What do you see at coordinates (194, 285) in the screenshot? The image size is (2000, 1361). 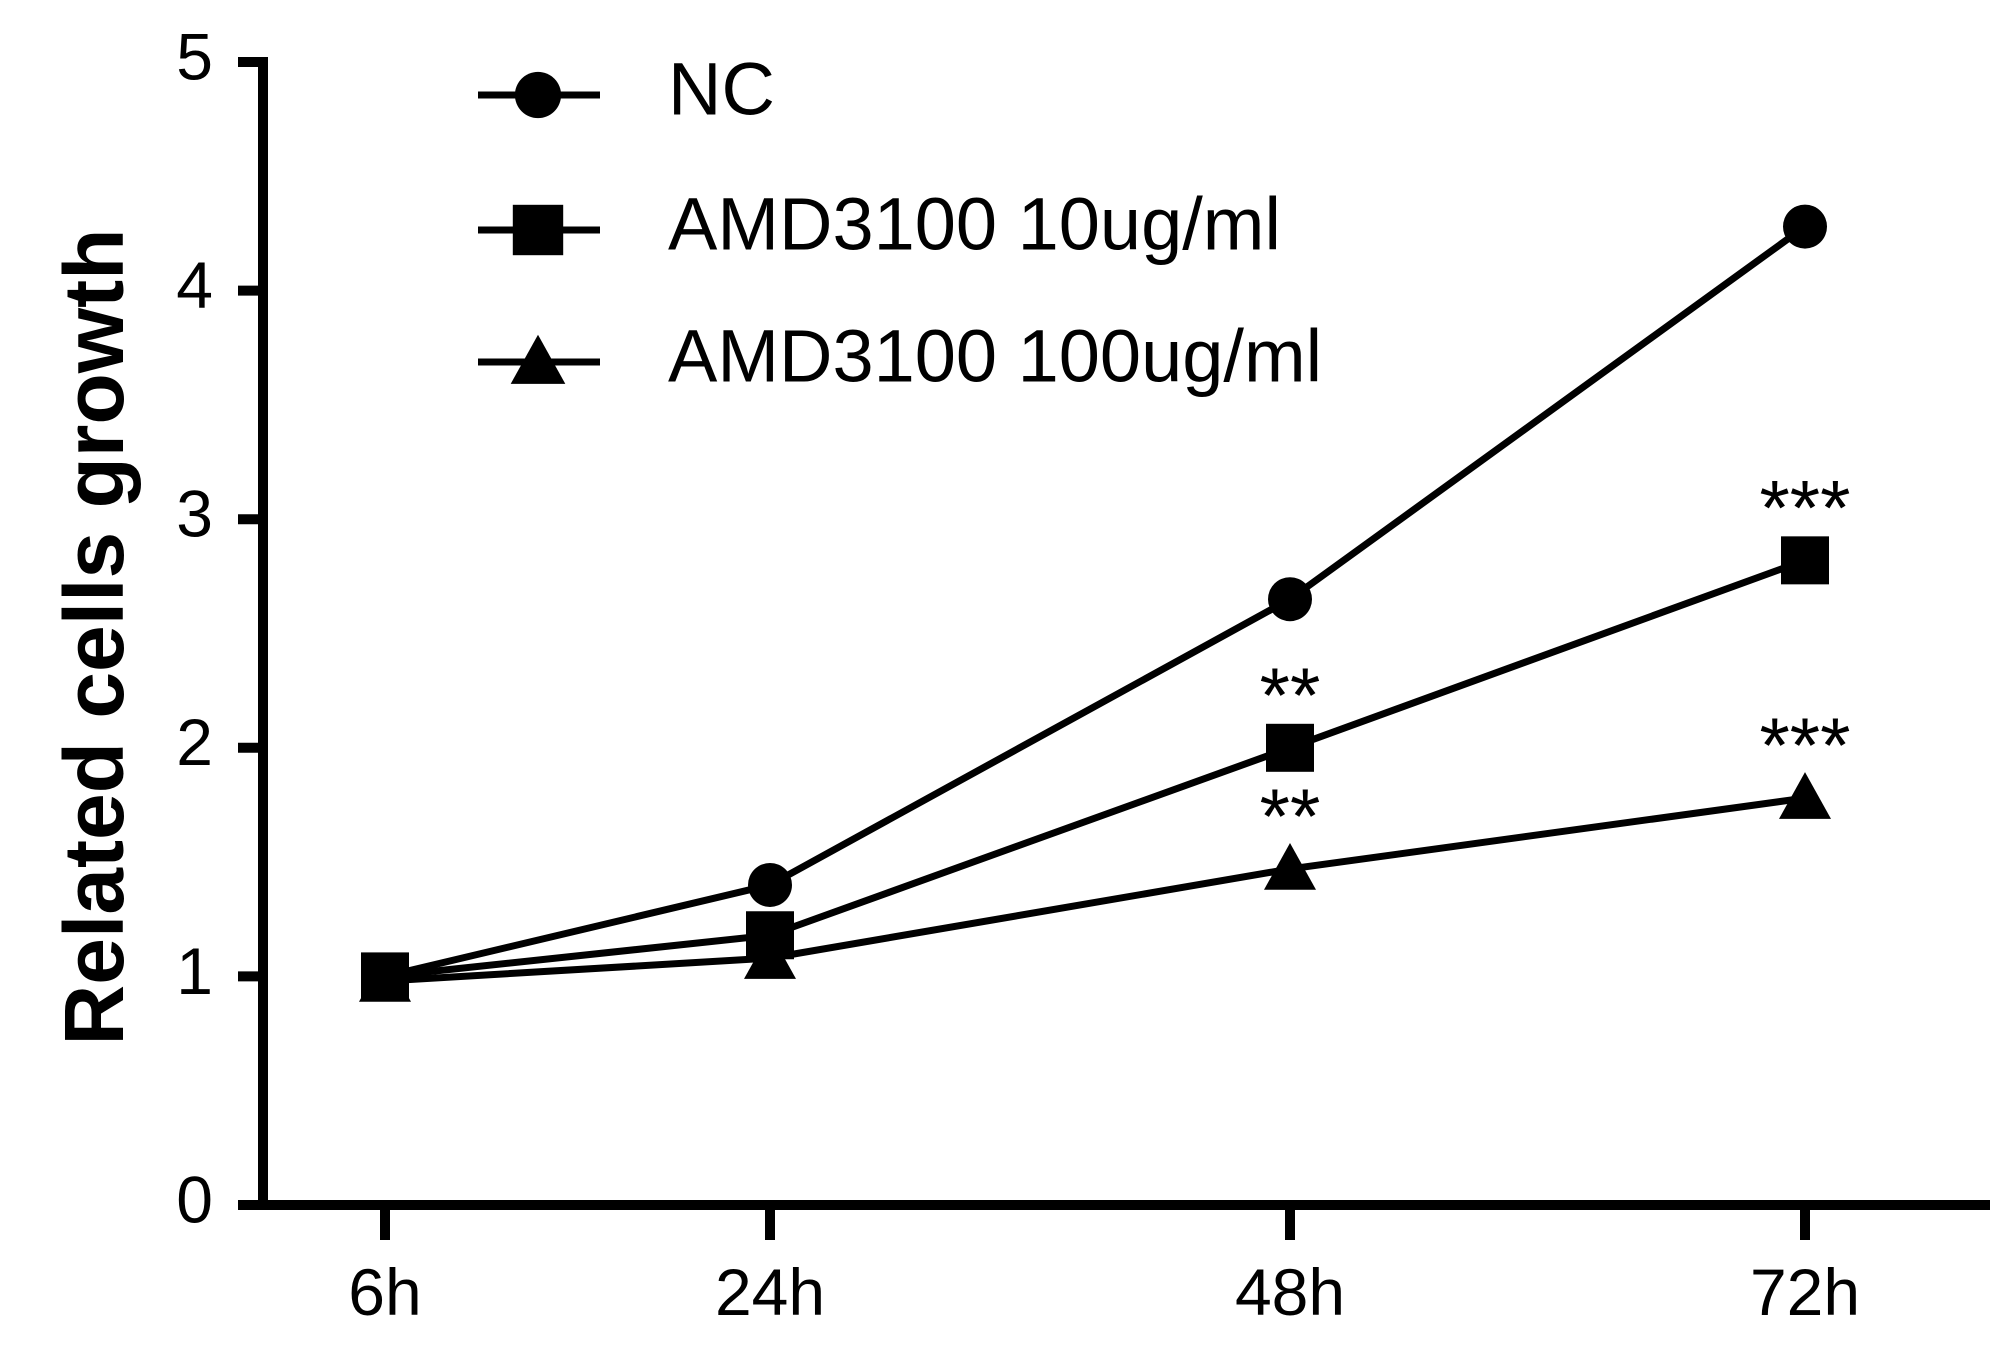 I see `y-tick-label: 4` at bounding box center [194, 285].